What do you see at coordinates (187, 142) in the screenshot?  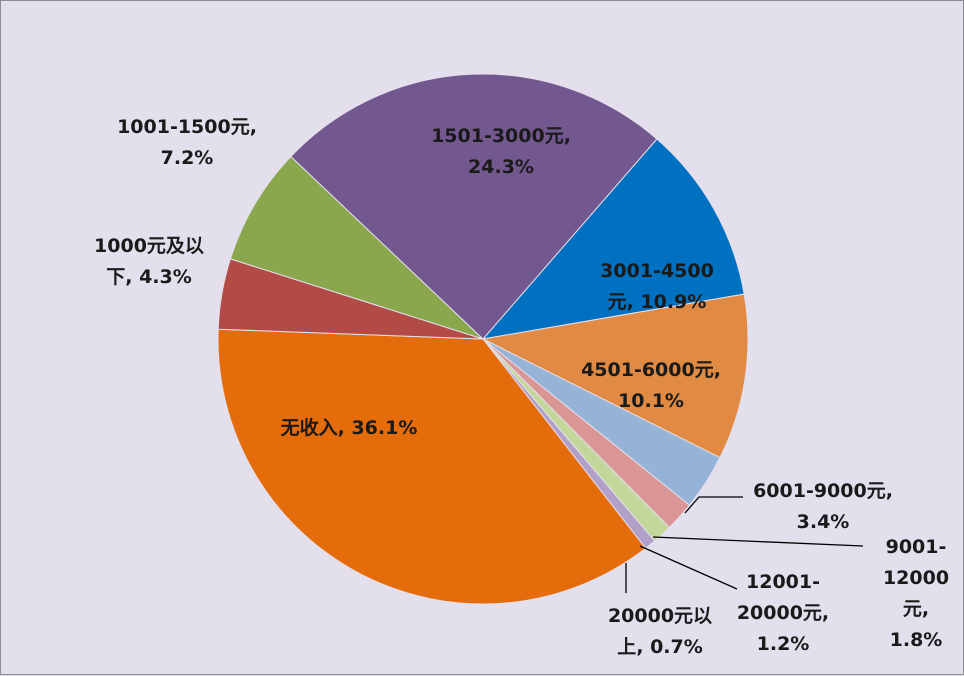 I see `slice-label: 1001-1500元, 7.2%` at bounding box center [187, 142].